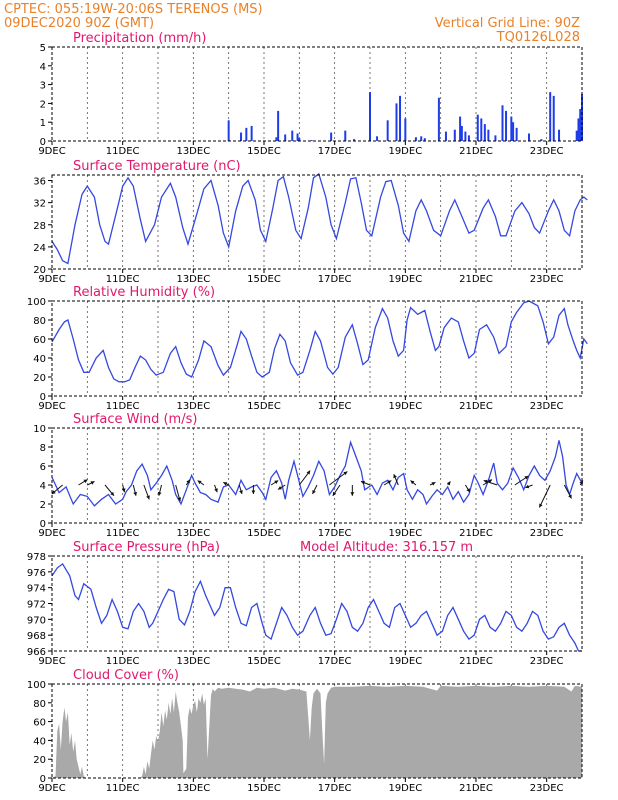 This screenshot has width=618, height=800. Describe the element at coordinates (264, 406) in the screenshot. I see `humidity-xtick-label: 15DEC` at that location.